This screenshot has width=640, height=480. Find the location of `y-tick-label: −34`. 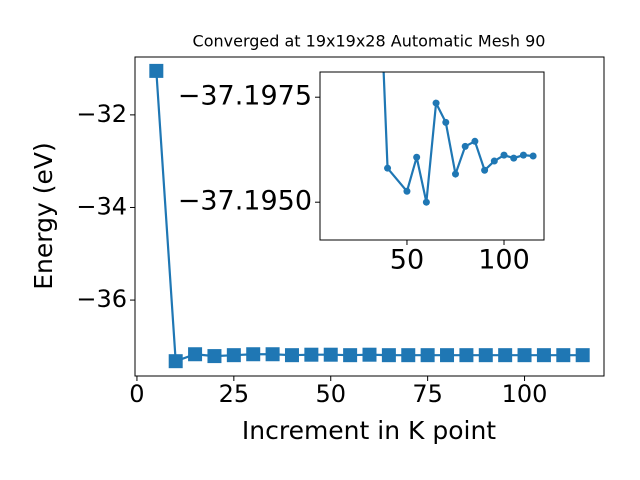

y-tick-label: −34 is located at coordinates (101, 206).